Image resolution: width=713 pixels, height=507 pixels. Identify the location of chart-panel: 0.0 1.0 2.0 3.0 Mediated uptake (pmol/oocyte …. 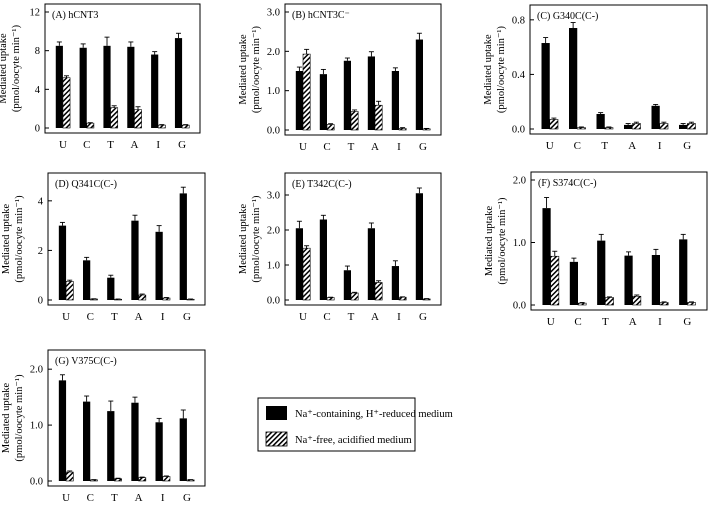
(340, 78).